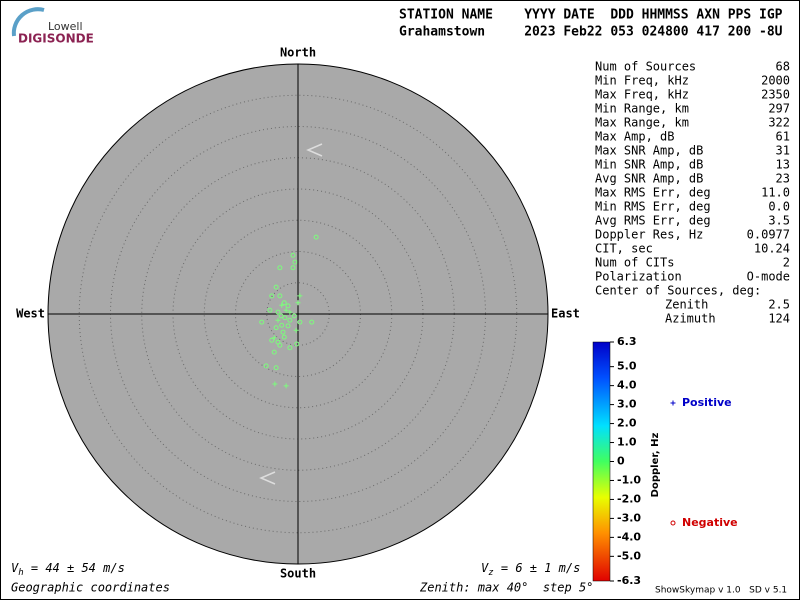 Image resolution: width=800 pixels, height=600 pixels. I want to click on colorbar-tick-label: -2.0, so click(629, 498).